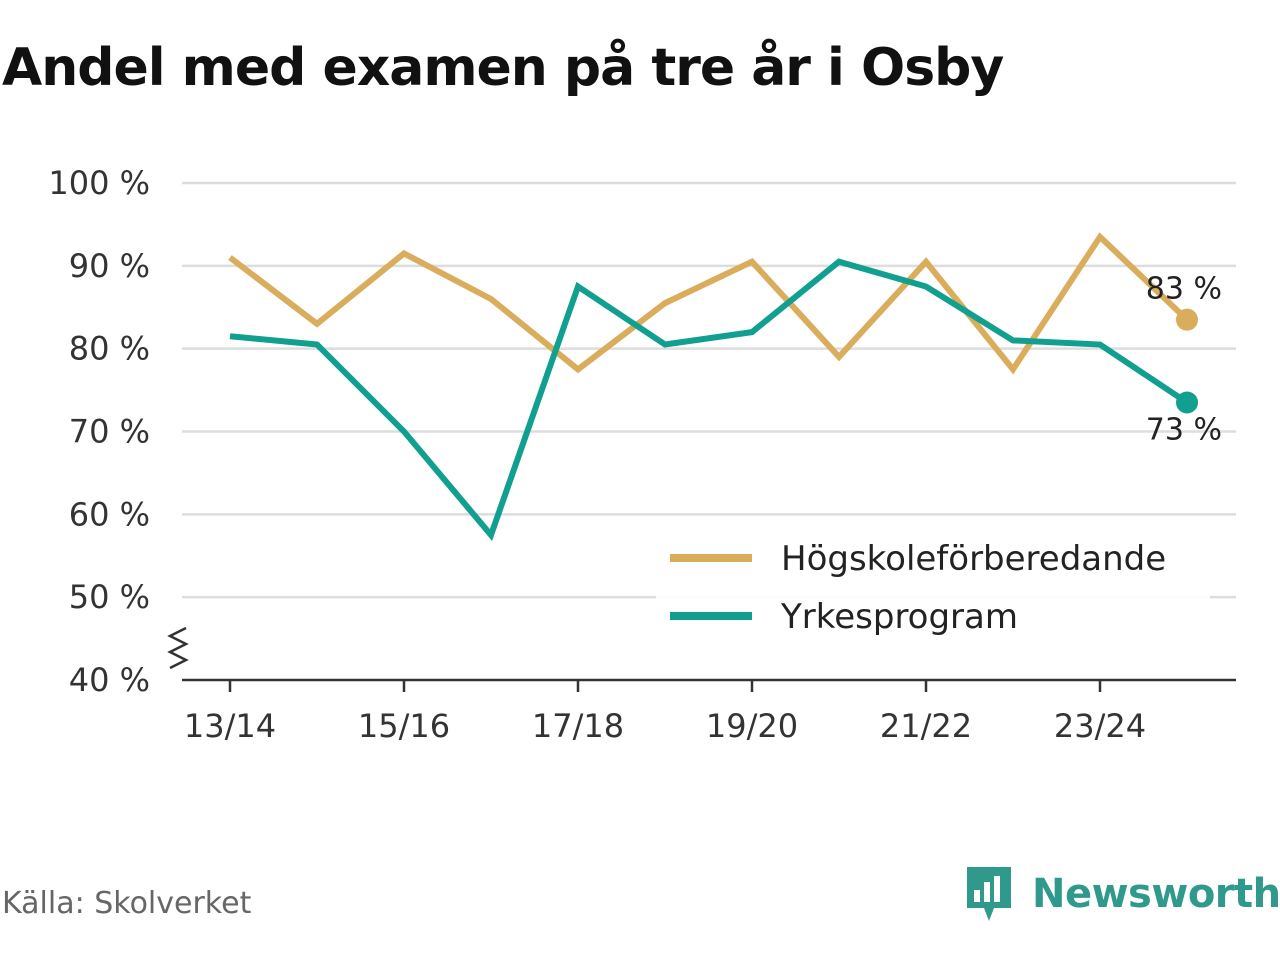 This screenshot has width=1280, height=960. I want to click on x-axis: 13/14 15/16 17/18 19/20 21/22 23/24, so click(709, 711).